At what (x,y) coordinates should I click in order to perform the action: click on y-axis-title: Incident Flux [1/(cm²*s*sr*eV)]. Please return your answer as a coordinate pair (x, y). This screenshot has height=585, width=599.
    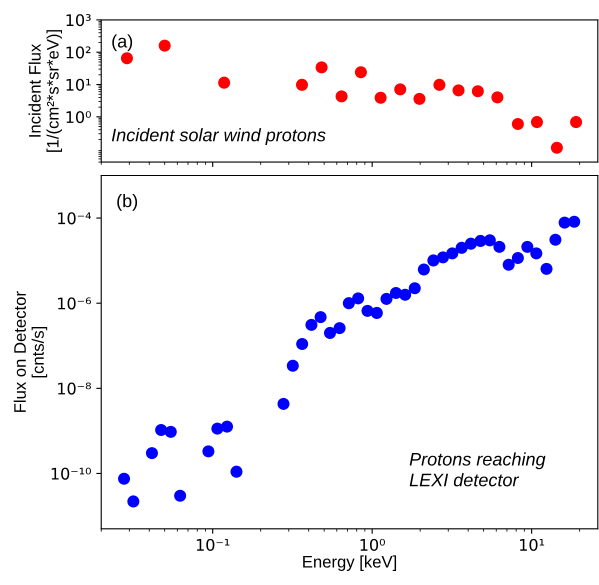
    Looking at the image, I should click on (45, 91).